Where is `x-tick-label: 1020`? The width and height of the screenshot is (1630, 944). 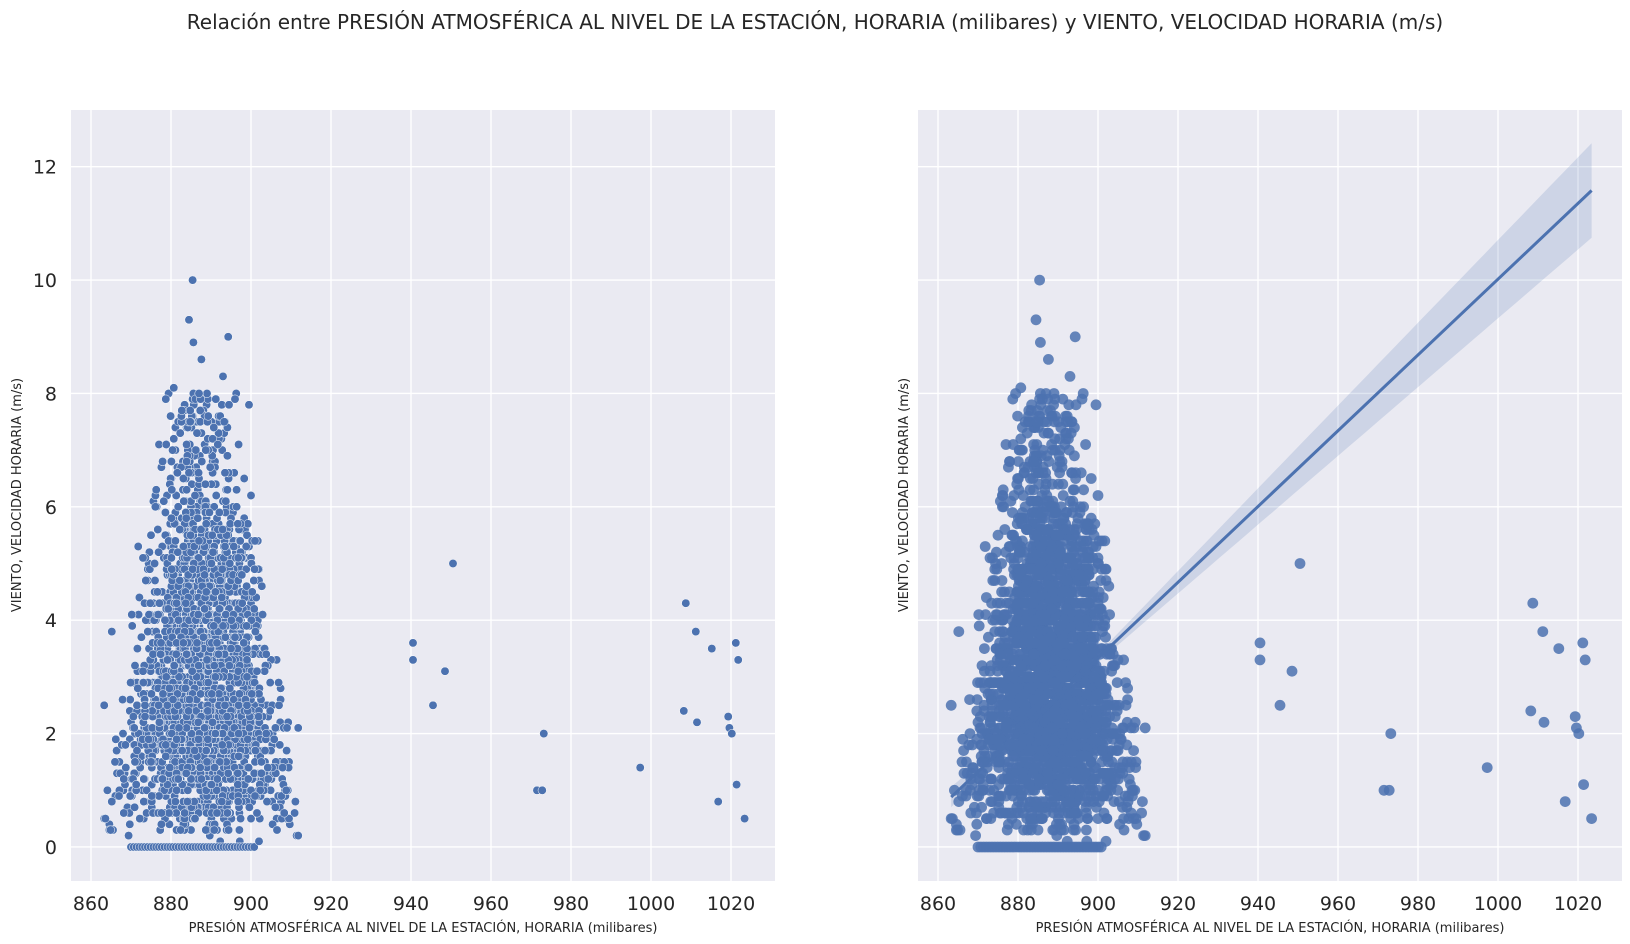
x-tick-label: 1020 is located at coordinates (731, 904).